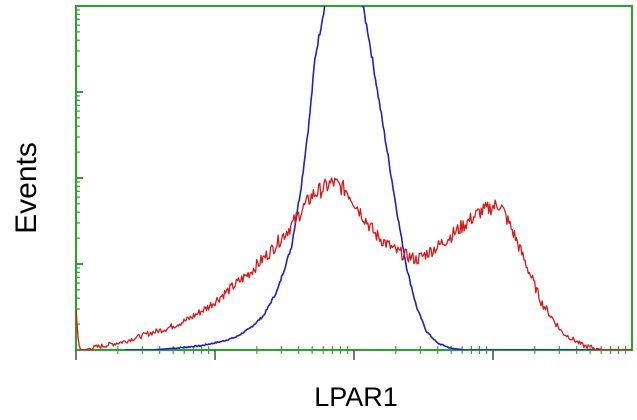 This screenshot has height=420, width=637. Describe the element at coordinates (79, 180) in the screenshot. I see `y-axis-ticks` at that location.